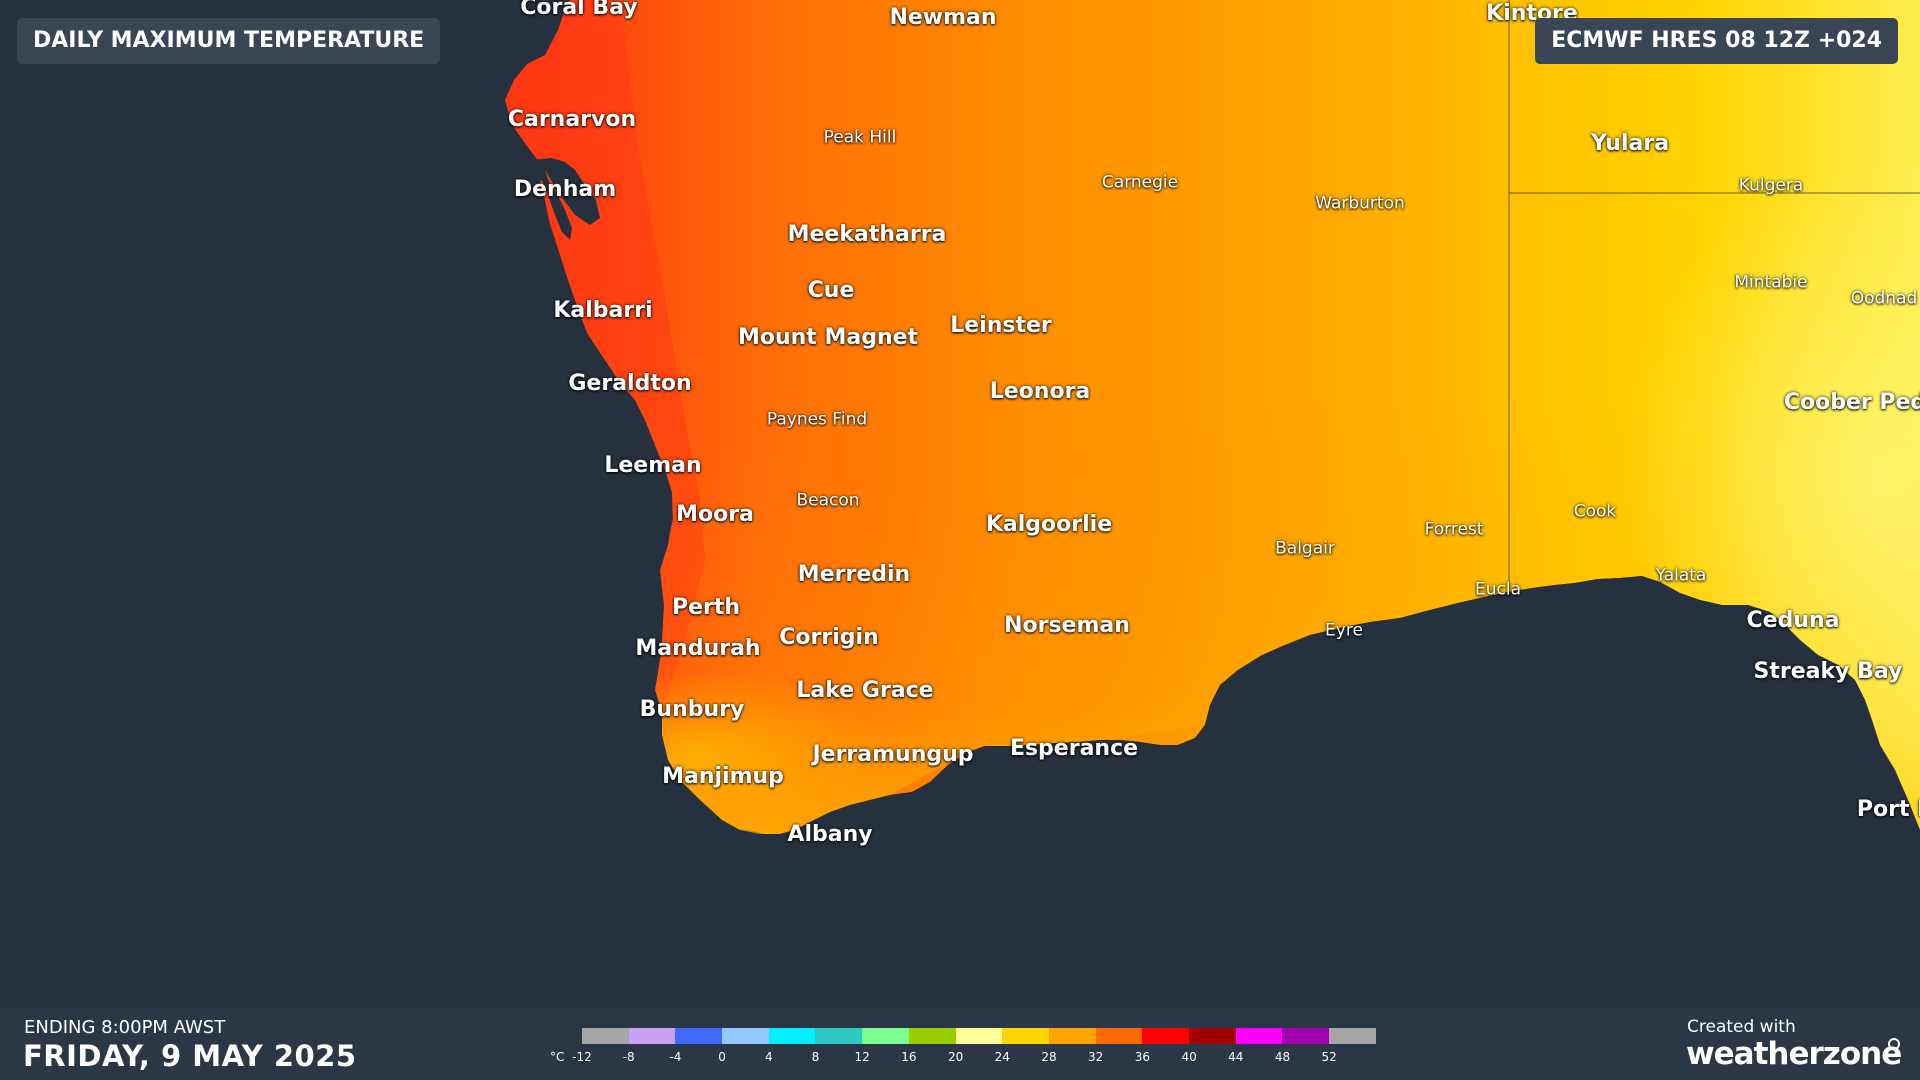  Describe the element at coordinates (1189, 1057) in the screenshot. I see `legend-tick-label: 40` at that location.